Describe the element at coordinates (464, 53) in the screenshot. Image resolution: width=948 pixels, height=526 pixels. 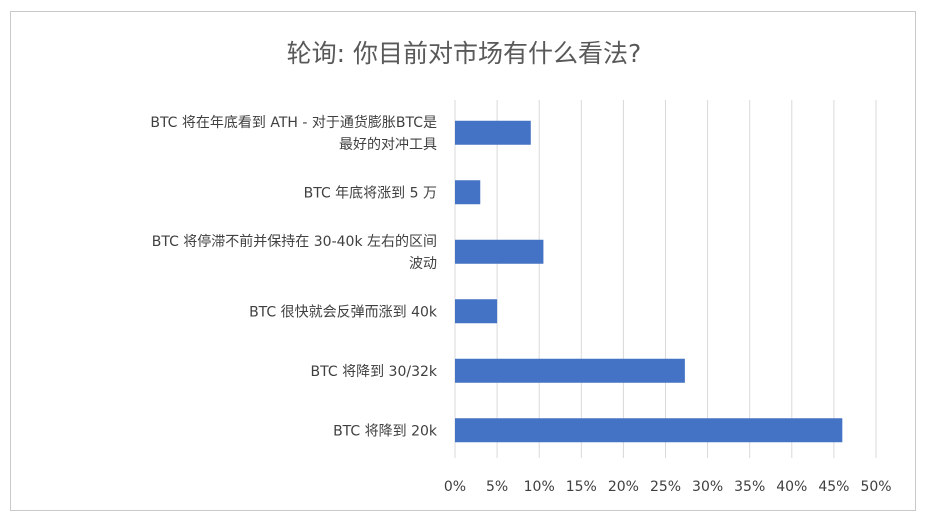
I see `chart-title: 轮询: 你目前对市场有什么看法?` at that location.